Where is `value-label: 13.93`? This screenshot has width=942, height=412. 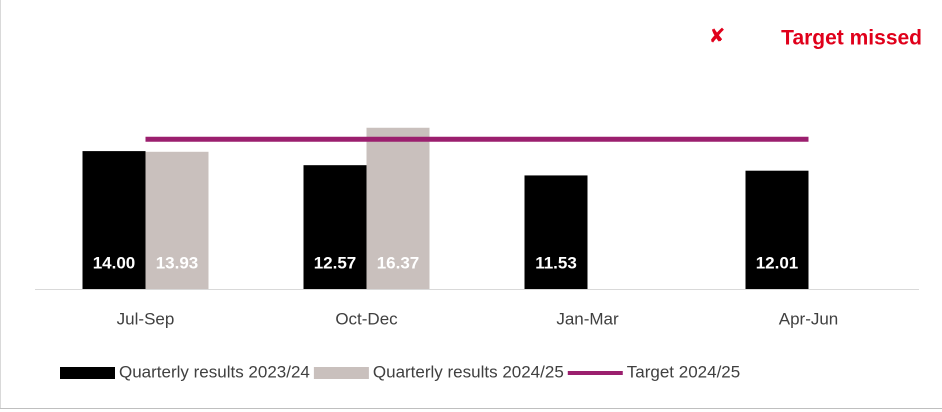 value-label: 13.93 is located at coordinates (177, 262).